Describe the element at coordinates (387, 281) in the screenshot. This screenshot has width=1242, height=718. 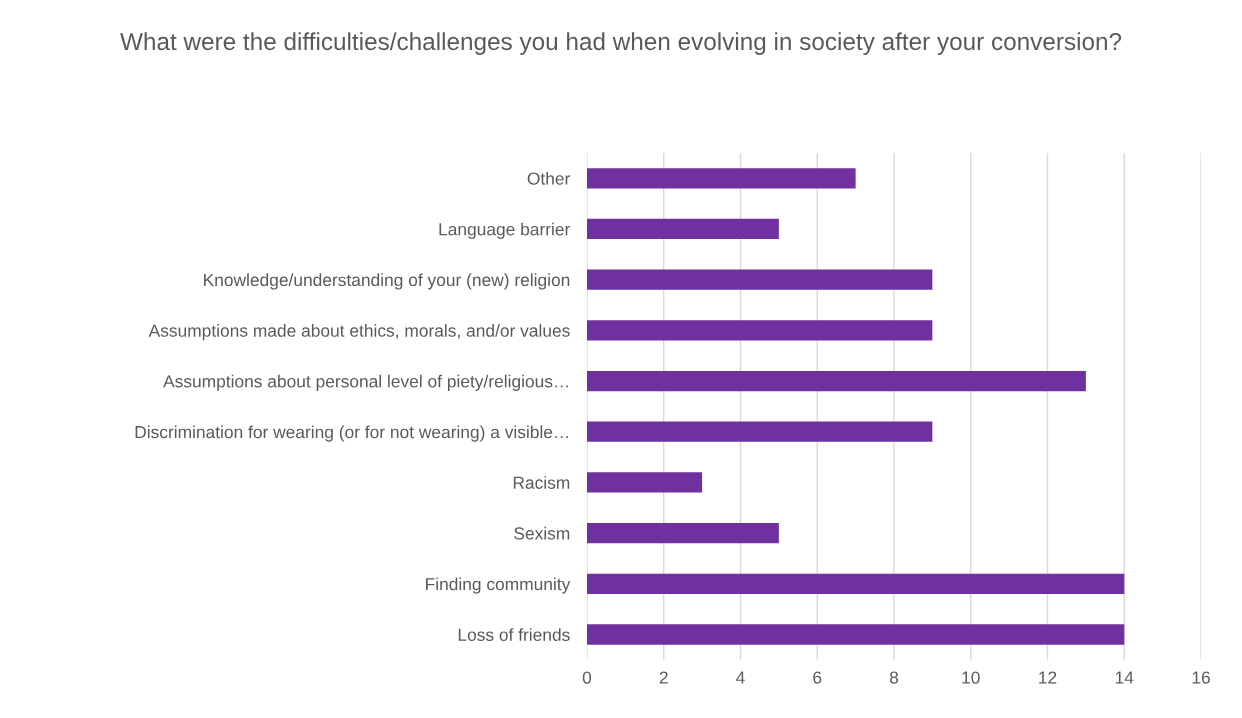
I see `y-tick-label: Knowledge/understanding of your (new) religion` at that location.